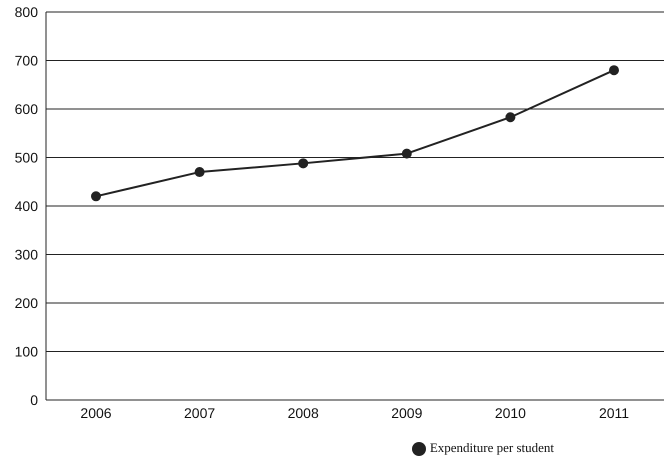 The width and height of the screenshot is (666, 464). I want to click on x-tick-label: 2006, so click(96, 412).